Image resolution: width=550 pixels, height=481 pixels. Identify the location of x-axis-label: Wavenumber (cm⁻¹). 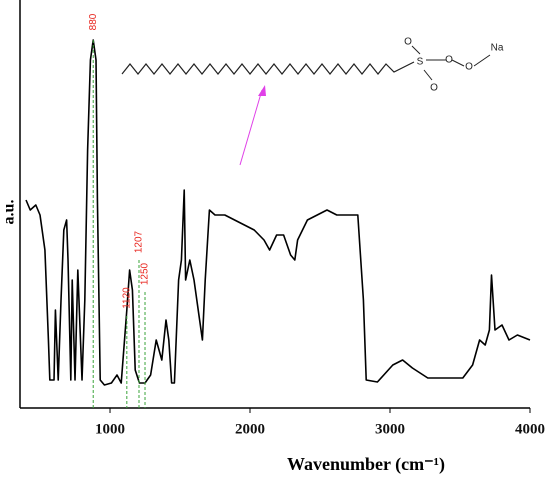
(366, 464).